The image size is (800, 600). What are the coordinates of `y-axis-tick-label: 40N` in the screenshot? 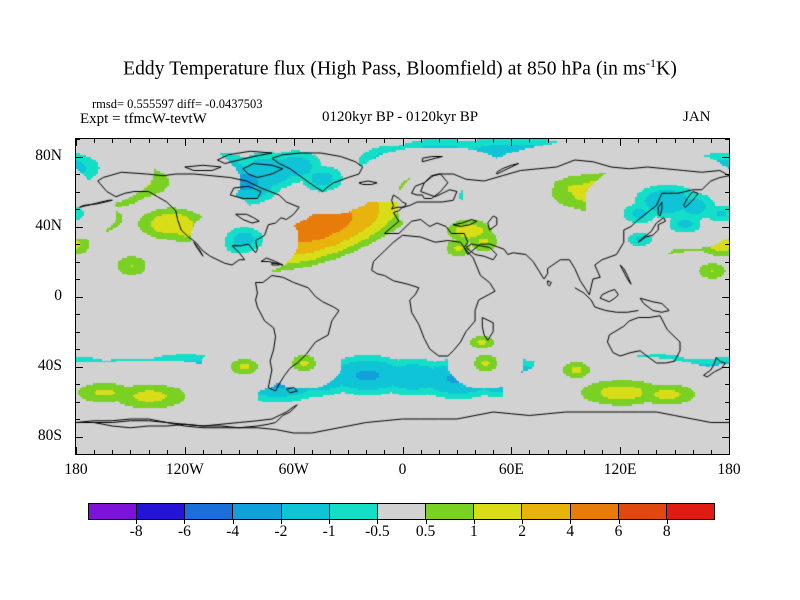 It's located at (48, 225).